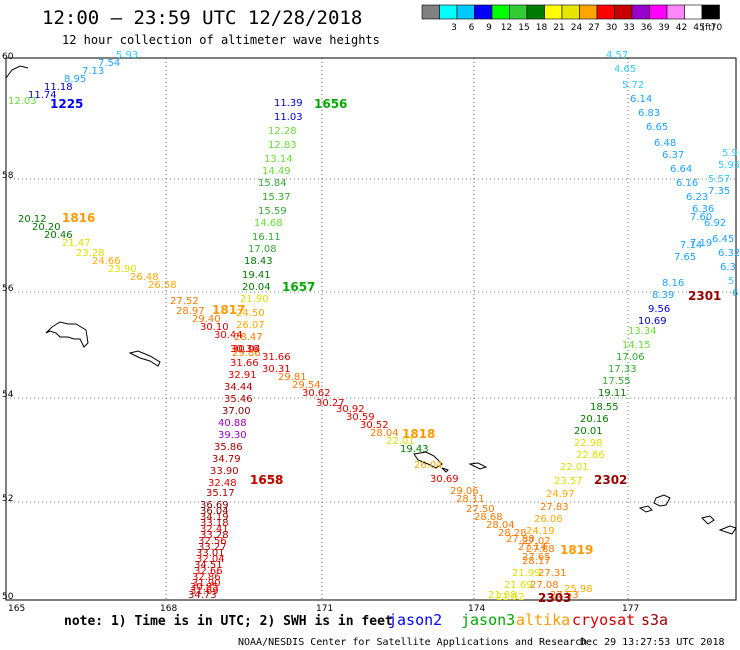 The width and height of the screenshot is (740, 650). Describe the element at coordinates (603, 620) in the screenshot. I see `legend-item-cryosat: cryosat` at that location.